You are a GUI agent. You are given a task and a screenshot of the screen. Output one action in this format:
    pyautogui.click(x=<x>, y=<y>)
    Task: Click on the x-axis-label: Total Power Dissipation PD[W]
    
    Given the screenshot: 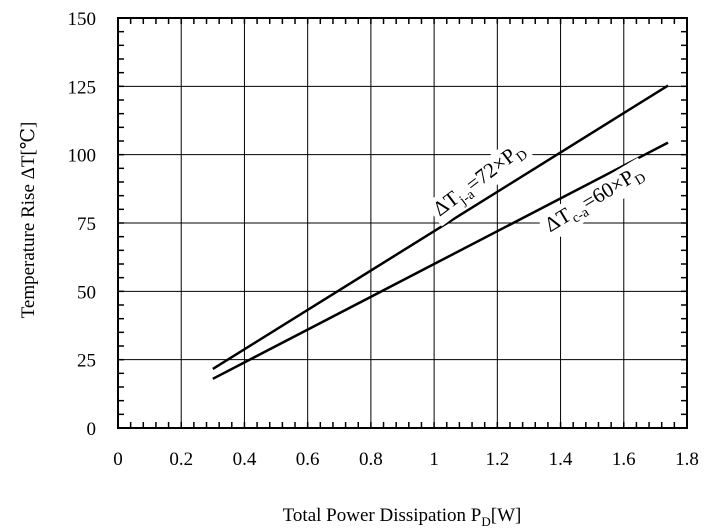 What is the action you would take?
    pyautogui.click(x=402, y=517)
    